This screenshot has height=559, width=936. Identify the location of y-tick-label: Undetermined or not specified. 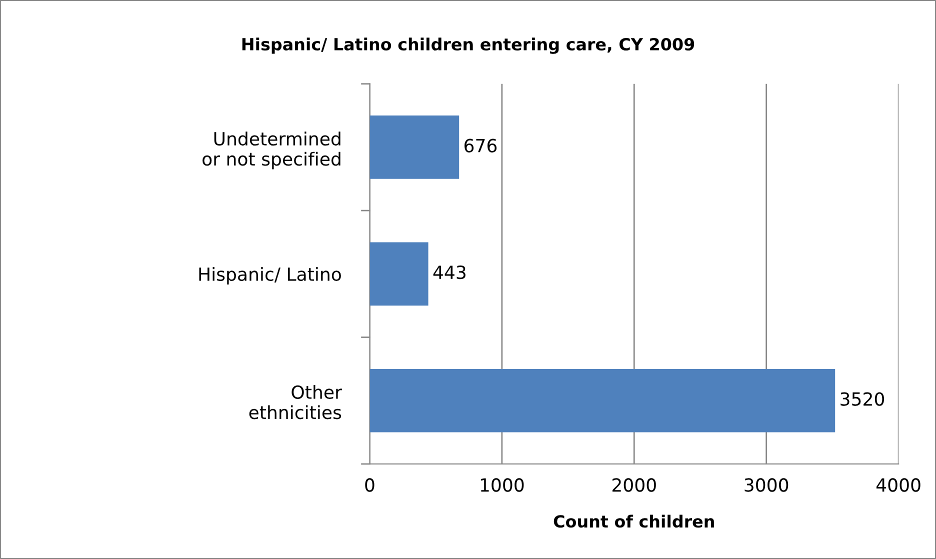
(271, 151).